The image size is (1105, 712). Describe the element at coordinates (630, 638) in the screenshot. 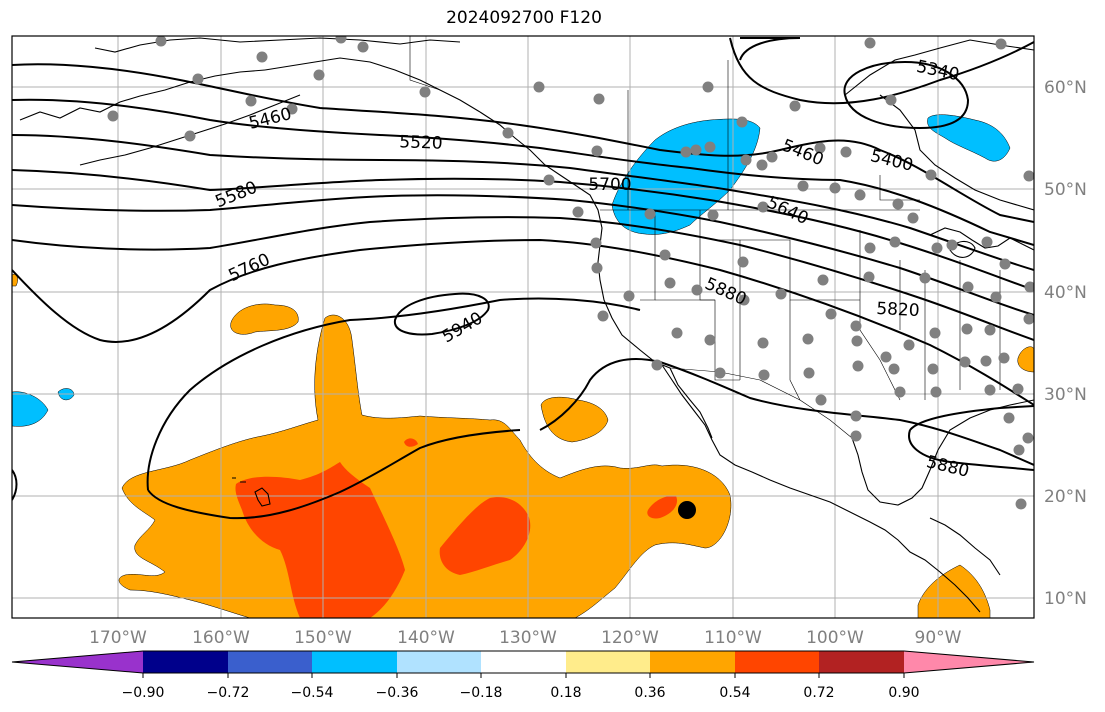

I see `longitude-label: 120°W` at that location.